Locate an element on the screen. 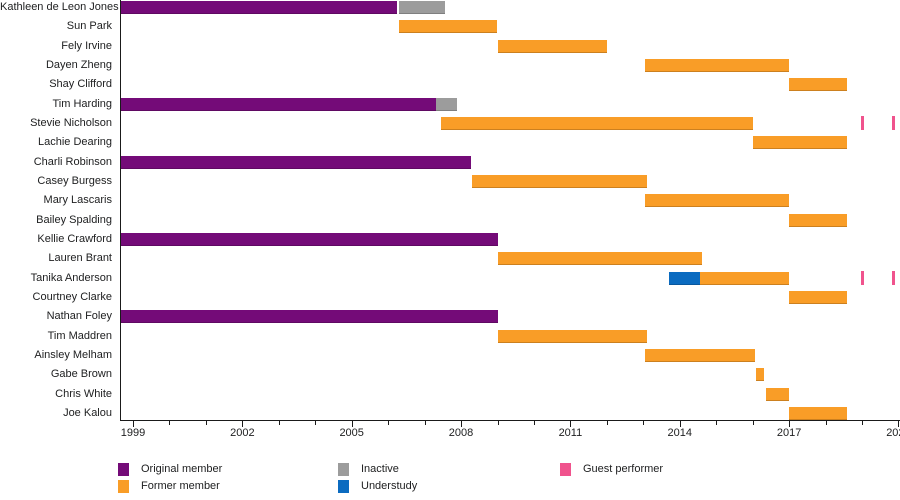 The height and width of the screenshot is (500, 900). axis-tick-label: 1999 is located at coordinates (133, 433).